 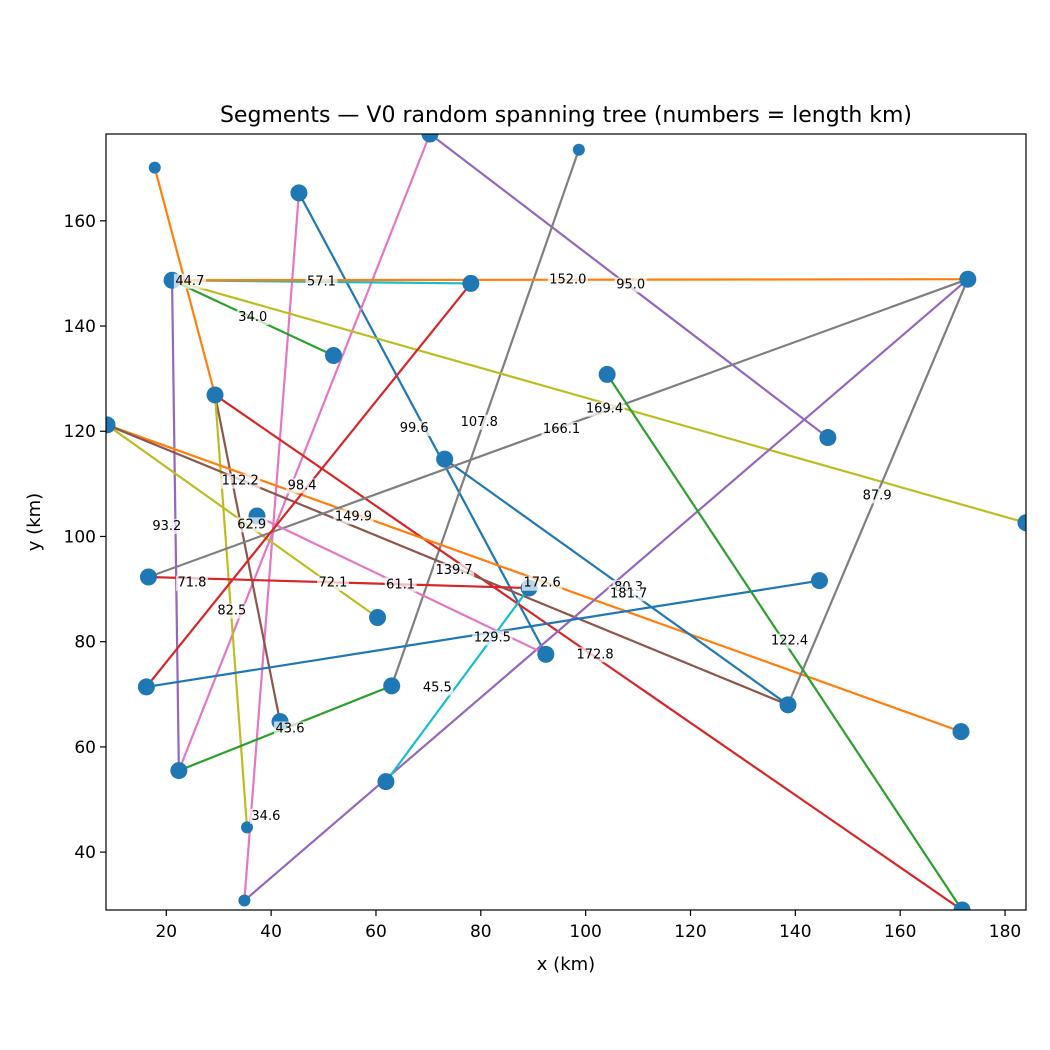 I want to click on segment-length-label: 45.5, so click(x=437, y=687).